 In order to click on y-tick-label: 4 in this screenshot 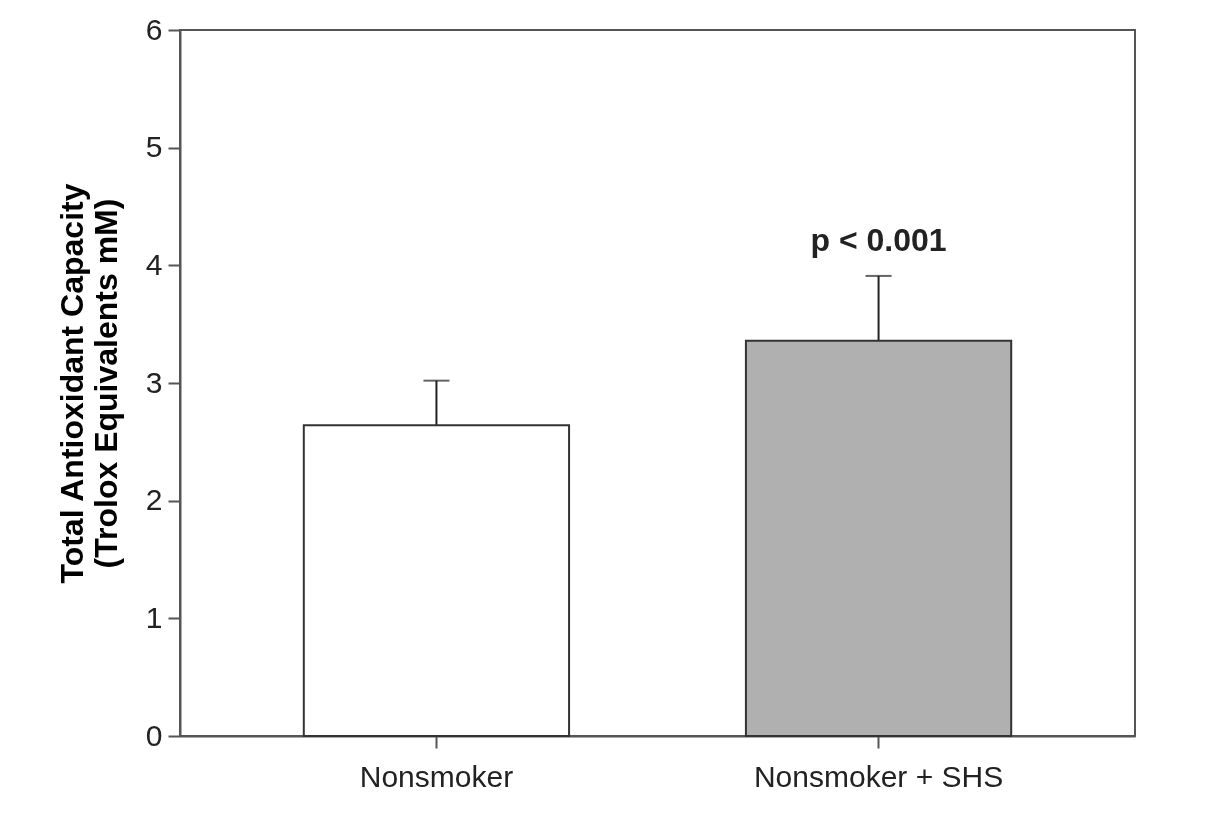, I will do `click(154, 264)`.